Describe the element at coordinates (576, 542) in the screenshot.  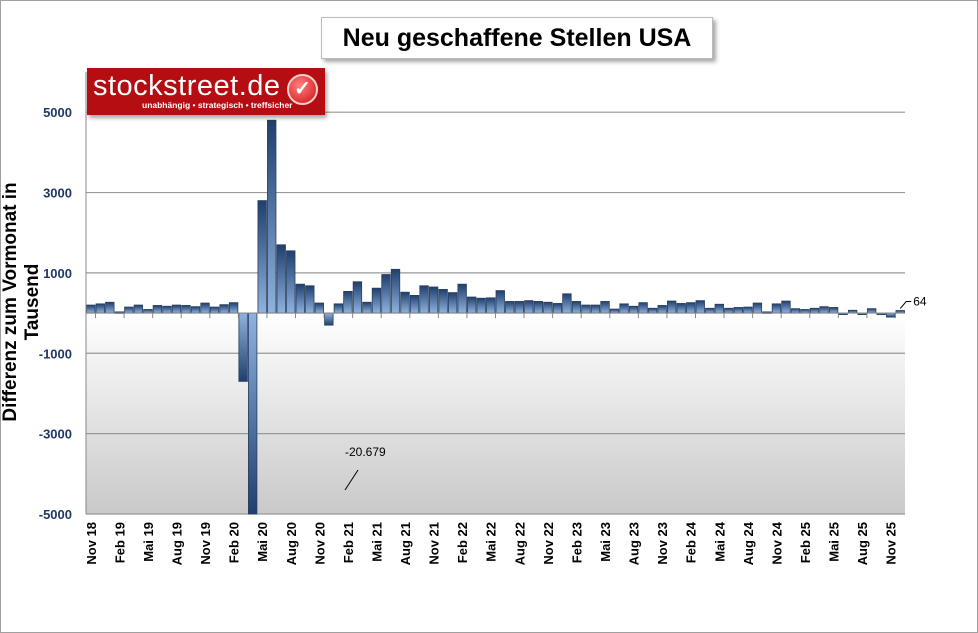
I see `x-tick-label: Feb 23` at that location.